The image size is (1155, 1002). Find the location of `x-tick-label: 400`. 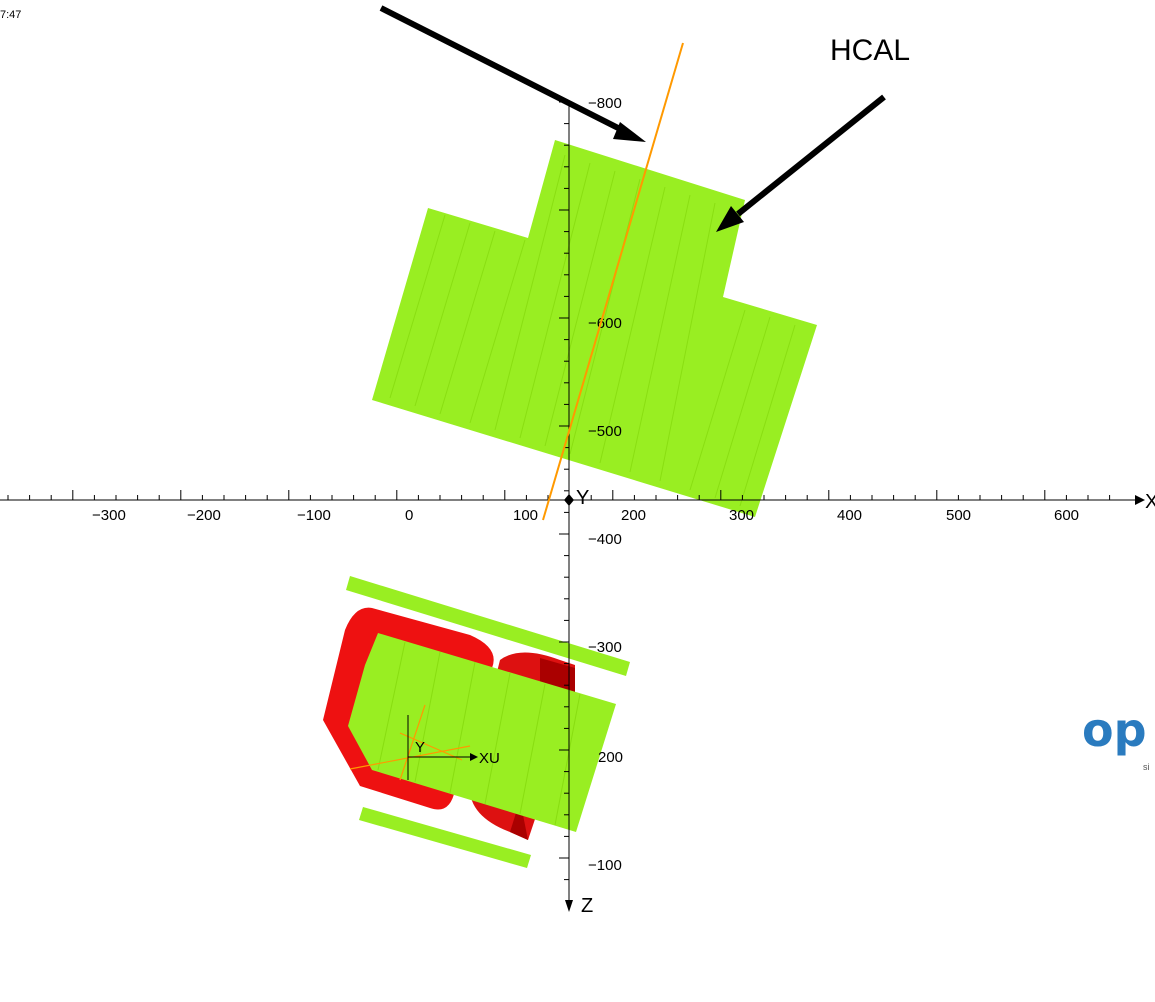

x-tick-label: 400 is located at coordinates (849, 515).